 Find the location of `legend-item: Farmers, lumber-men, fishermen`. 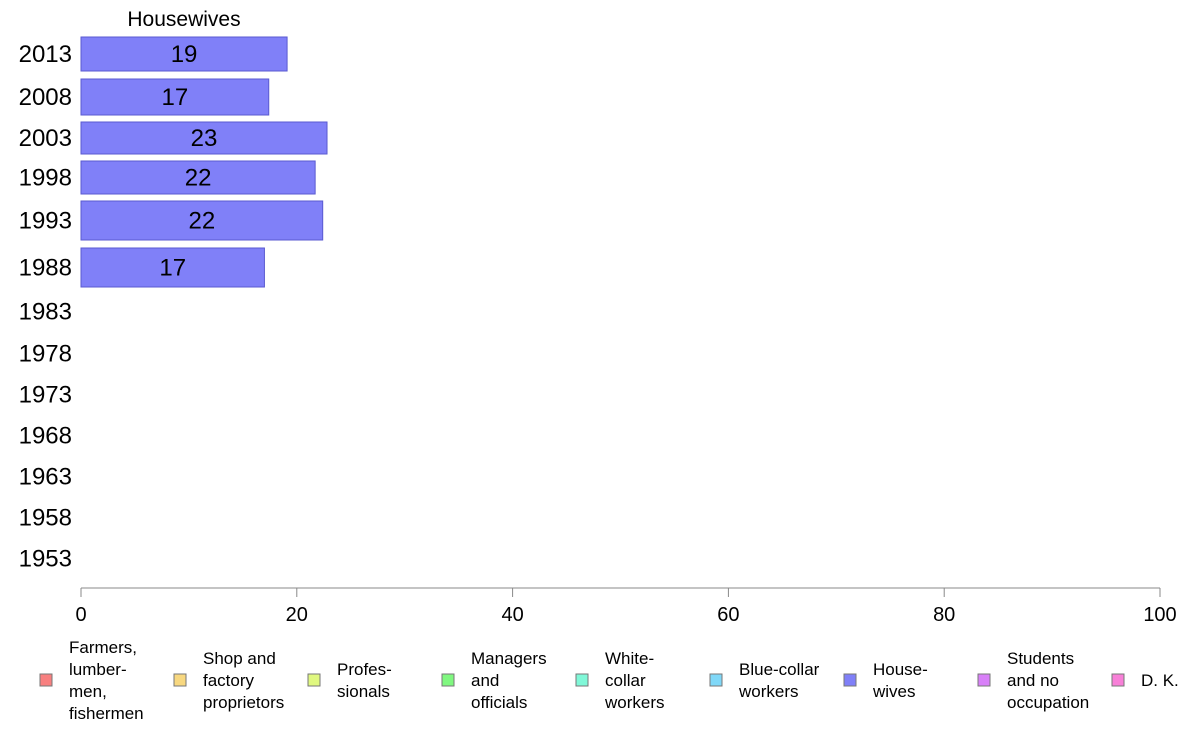

legend-item: Farmers, lumber-men, fishermen is located at coordinates (91, 680).